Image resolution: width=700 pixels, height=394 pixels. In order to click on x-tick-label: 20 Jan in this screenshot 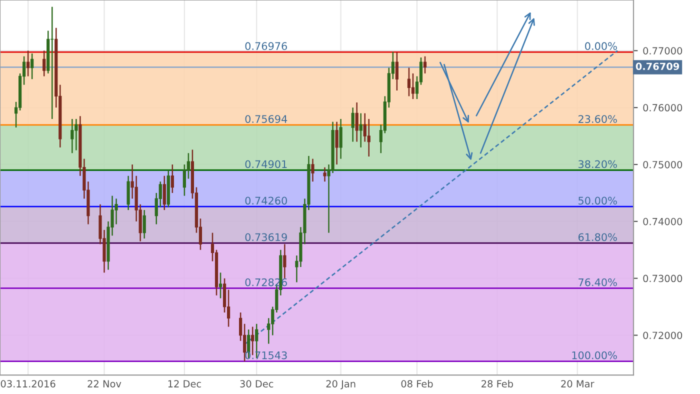, I will do `click(341, 385)`.